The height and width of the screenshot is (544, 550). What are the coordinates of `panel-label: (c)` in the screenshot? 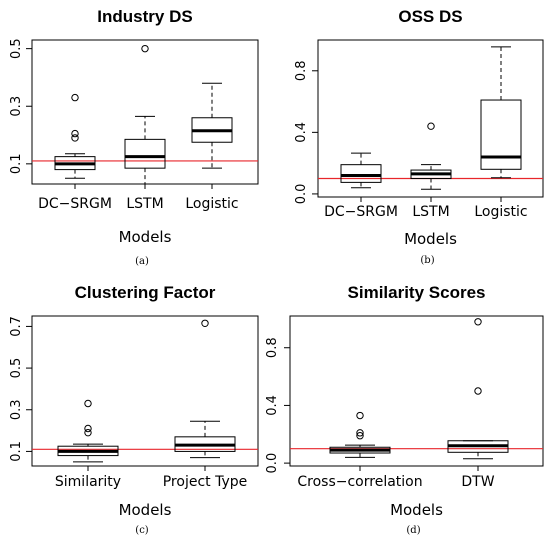 It's located at (142, 530).